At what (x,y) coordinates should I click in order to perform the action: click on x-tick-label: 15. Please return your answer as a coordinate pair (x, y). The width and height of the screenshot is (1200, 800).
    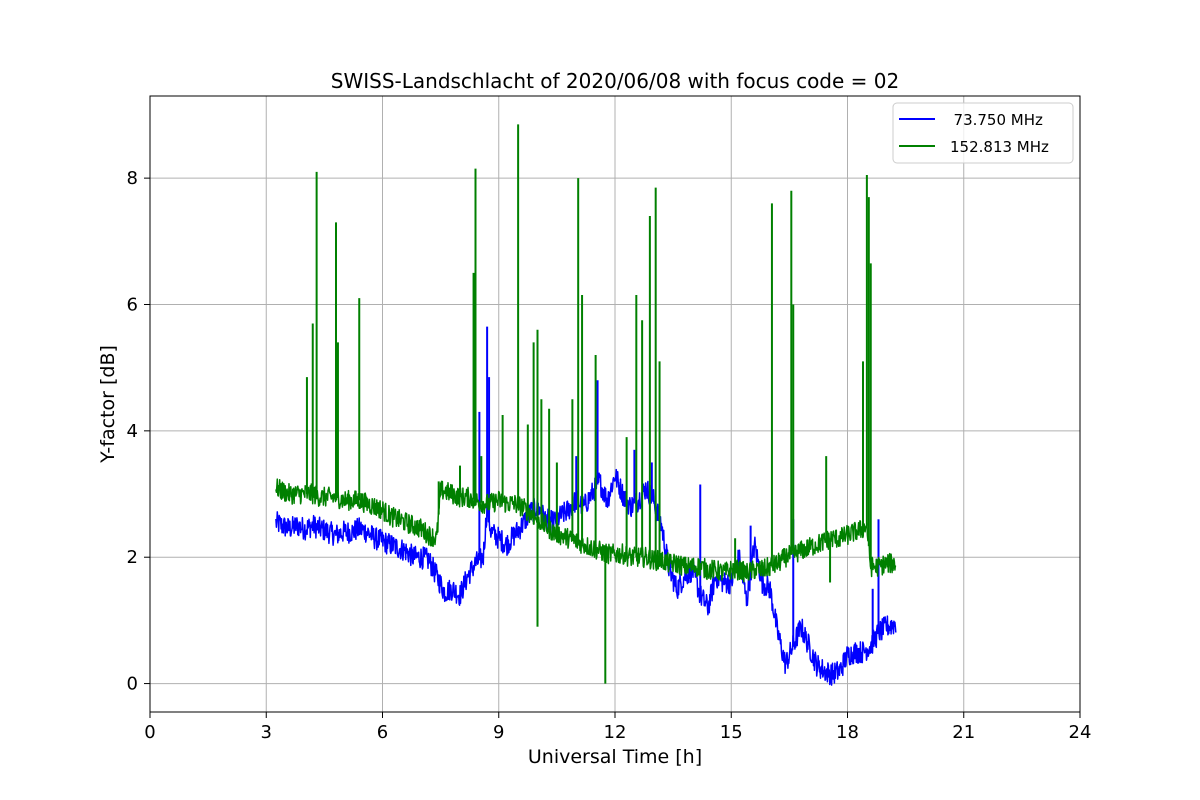
    Looking at the image, I should click on (731, 732).